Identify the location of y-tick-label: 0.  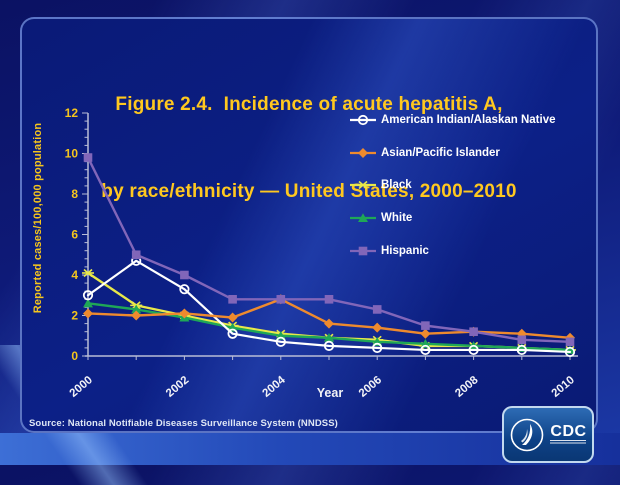
(74, 356).